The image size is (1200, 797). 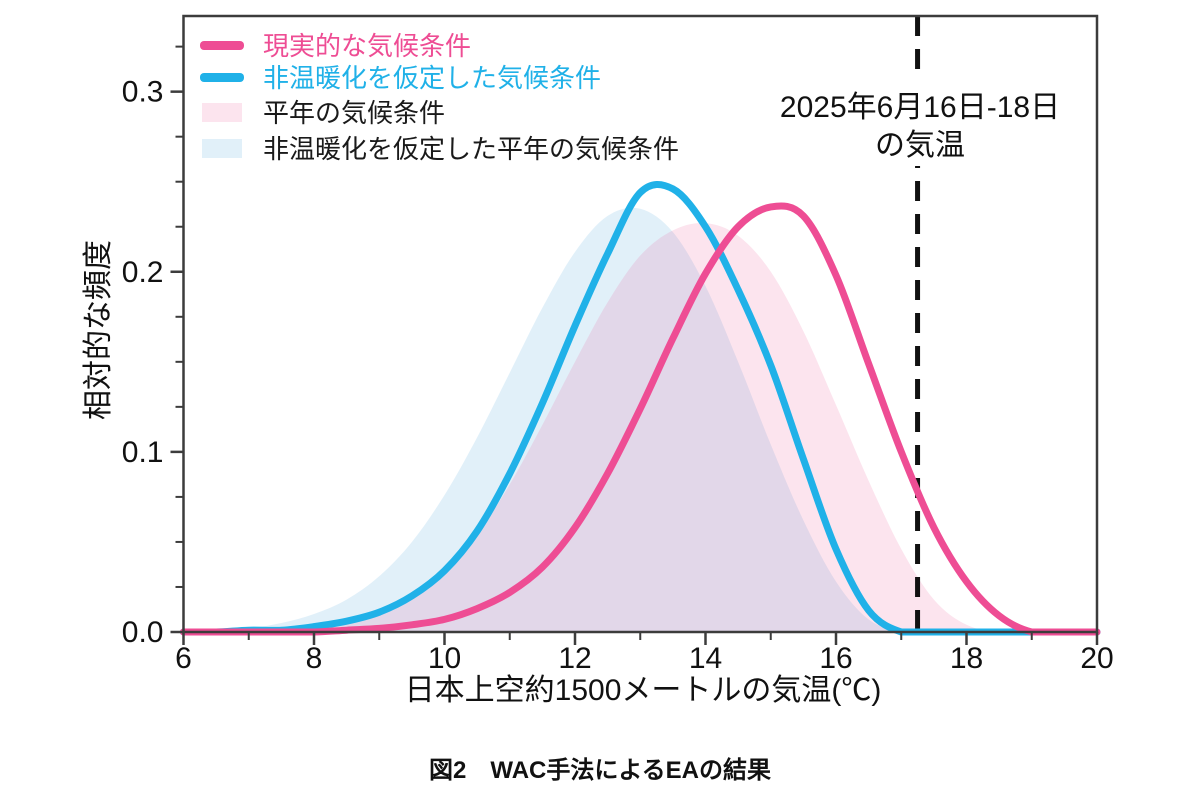 I want to click on legend-swatch-nowarming-normal-fill, so click(x=222, y=148).